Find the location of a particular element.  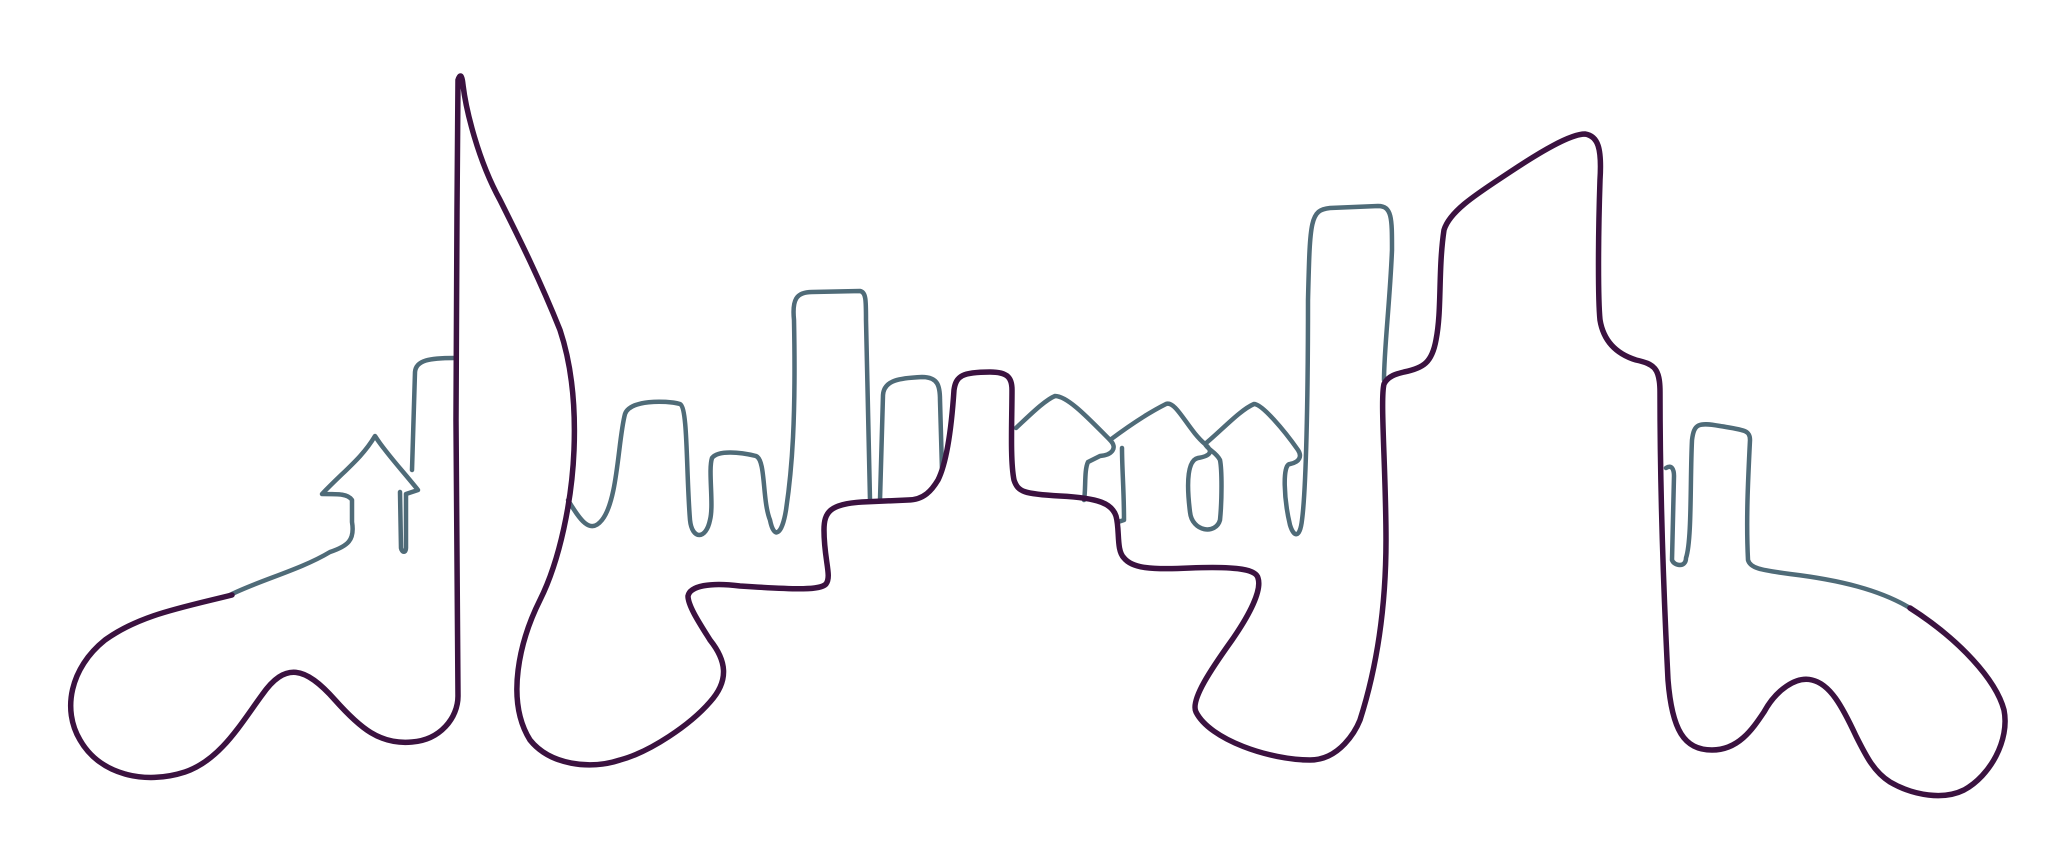

mid-short-building-outline is located at coordinates (911, 438).